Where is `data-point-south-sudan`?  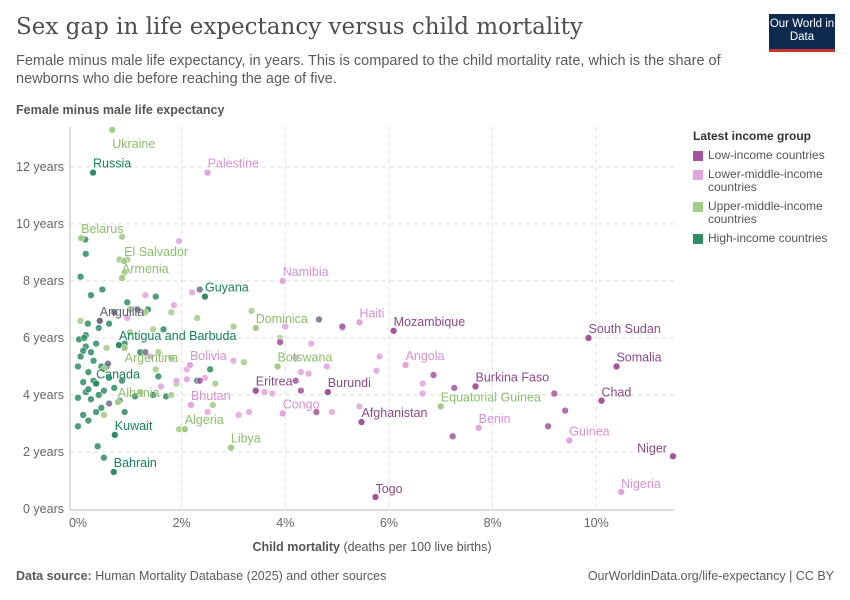
data-point-south-sudan is located at coordinates (588, 338).